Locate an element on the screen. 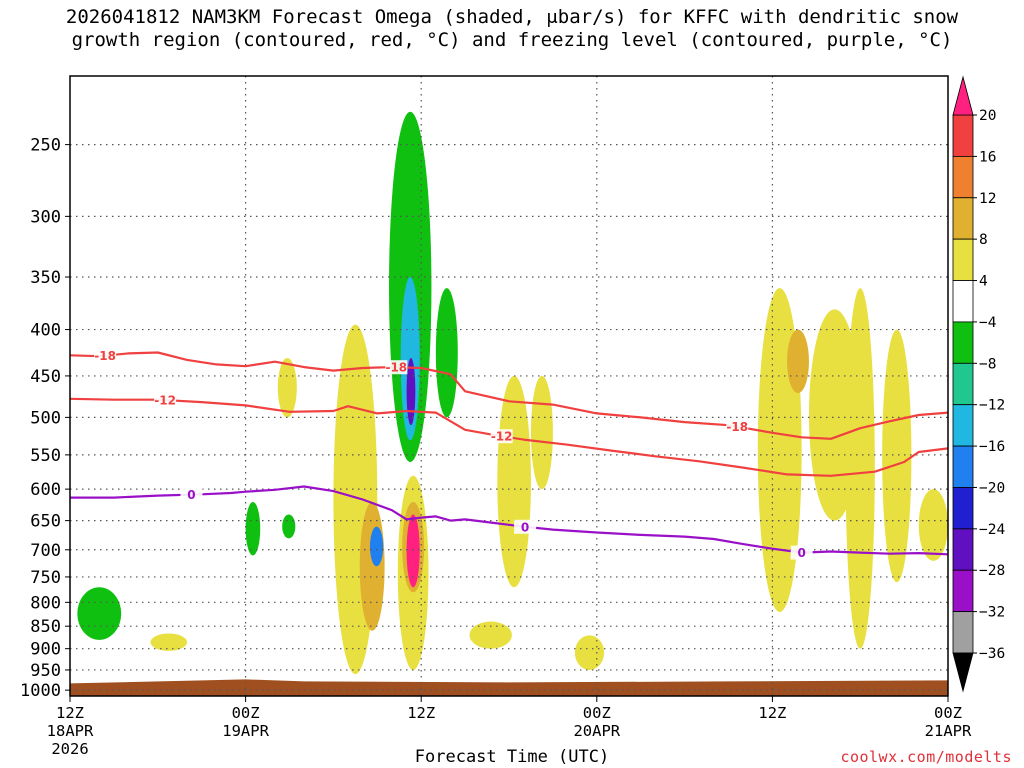 The height and width of the screenshot is (768, 1024). terrain-fill is located at coordinates (509, 687).